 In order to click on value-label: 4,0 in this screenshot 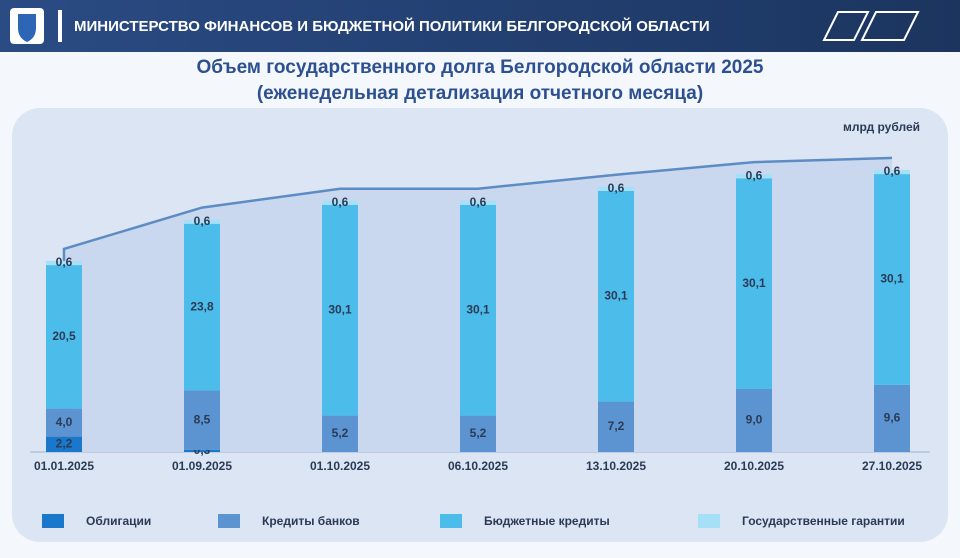, I will do `click(64, 422)`.